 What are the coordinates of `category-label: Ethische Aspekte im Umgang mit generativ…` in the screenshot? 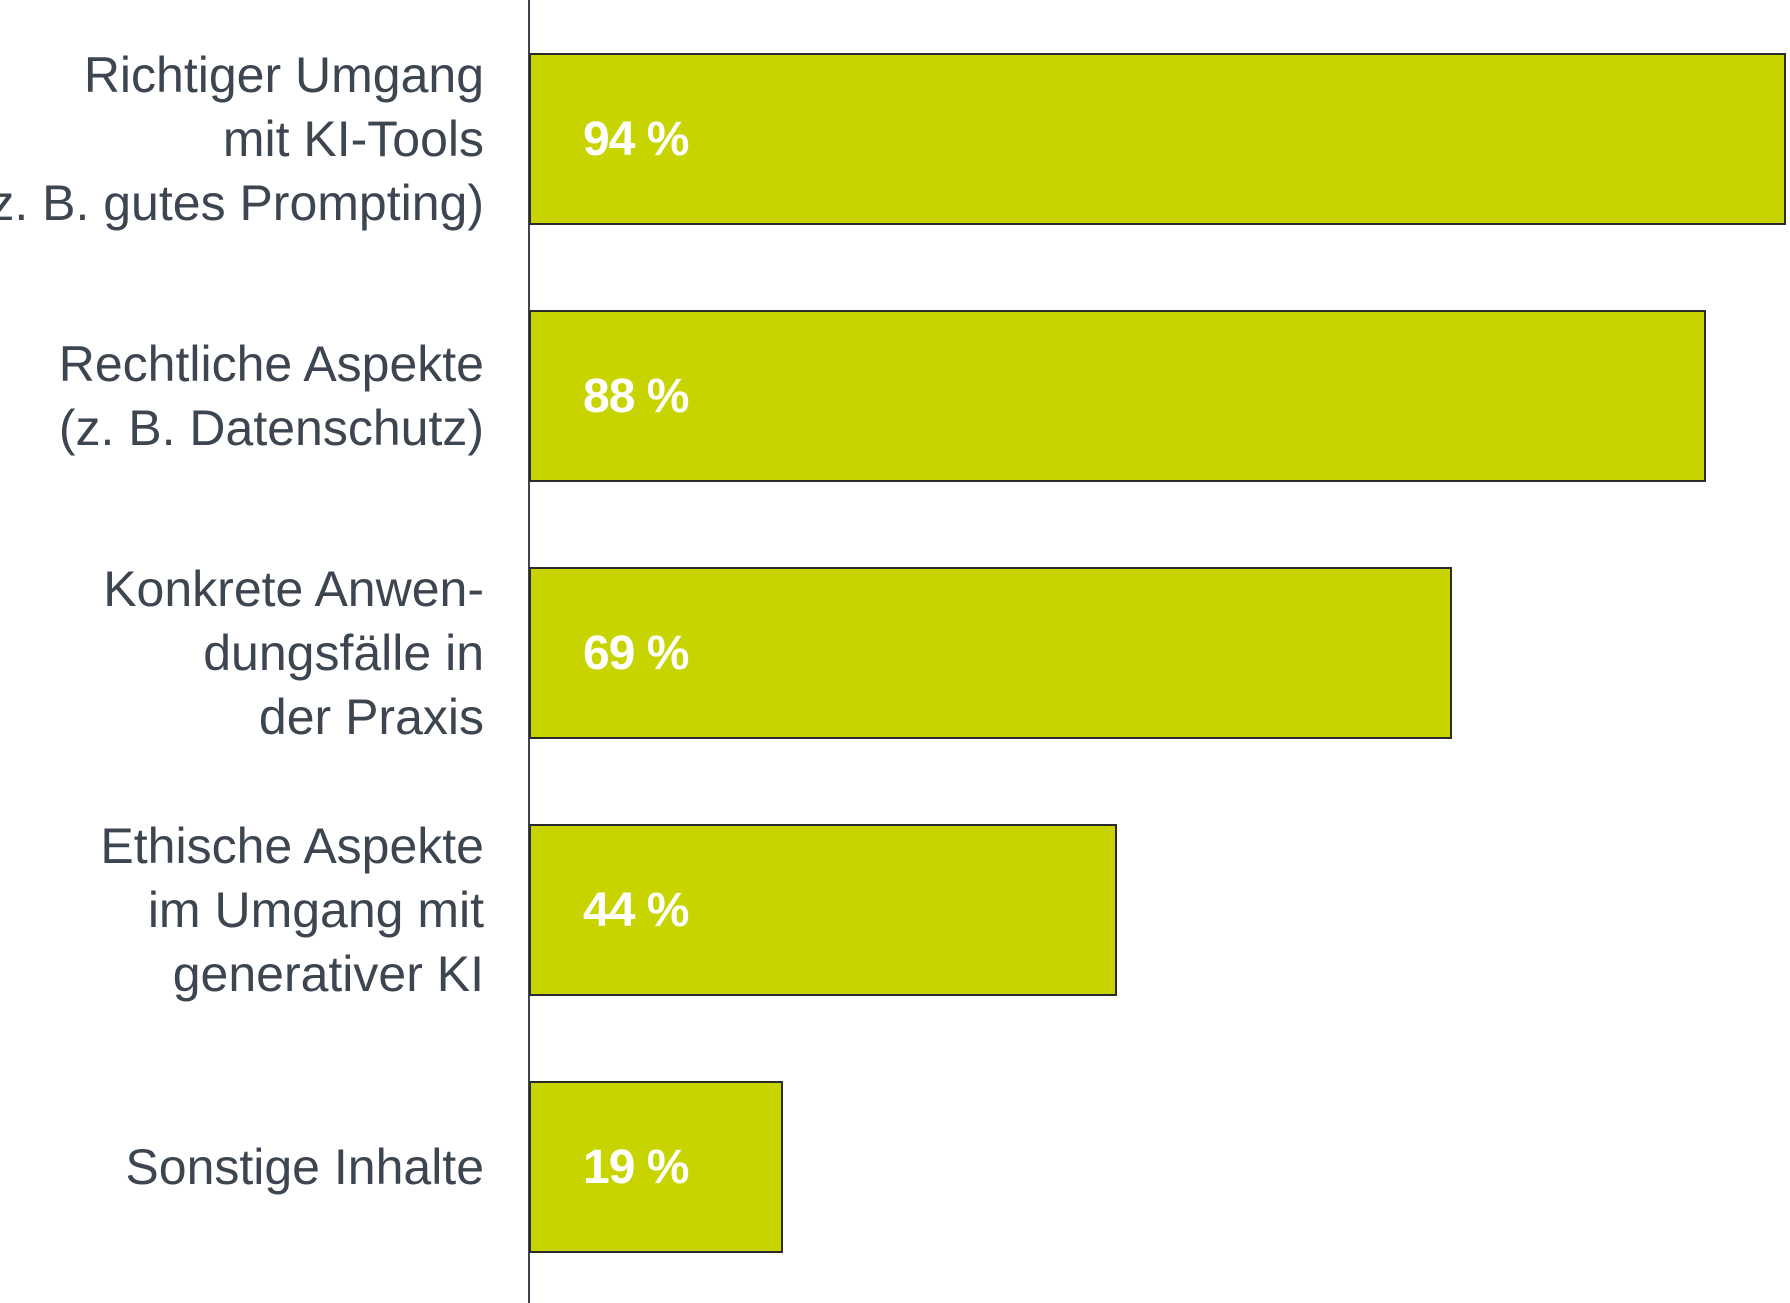 It's located at (292, 910).